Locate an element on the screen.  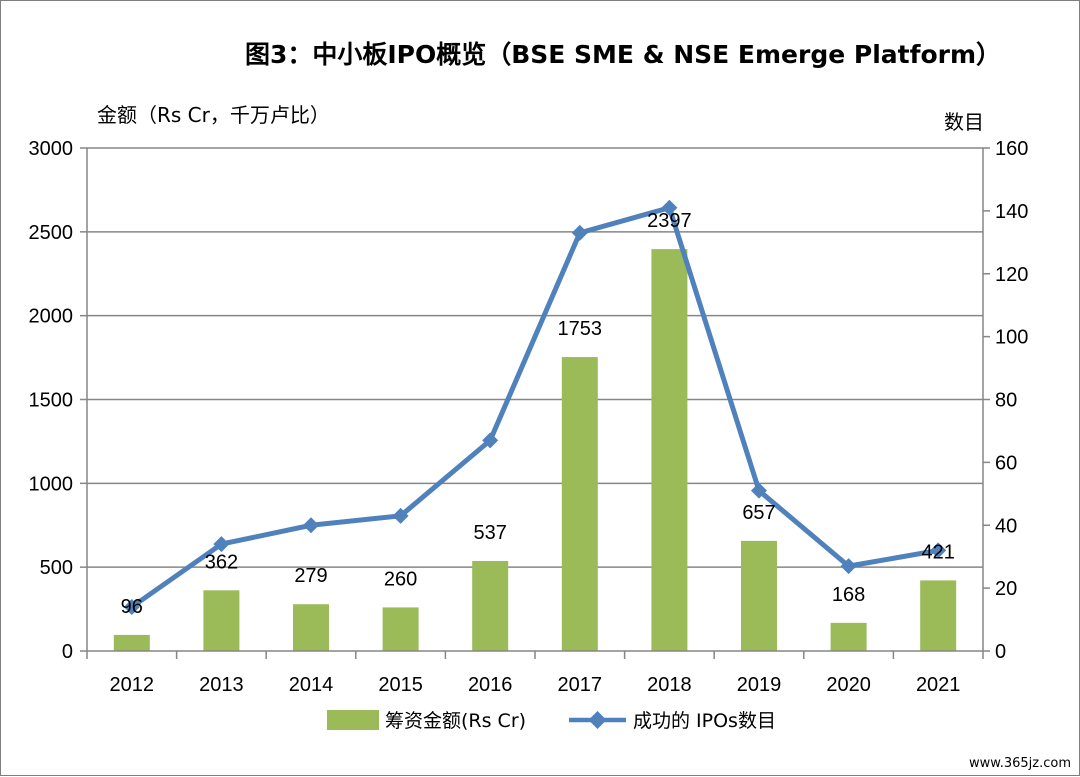
data-label: 96 is located at coordinates (132, 607).